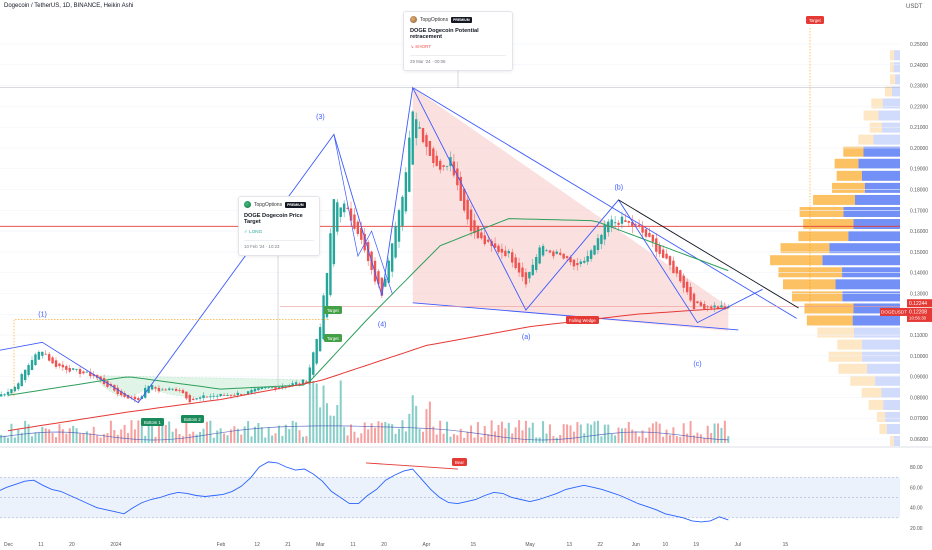  I want to click on price-tick-label: 0.17000, so click(919, 211).